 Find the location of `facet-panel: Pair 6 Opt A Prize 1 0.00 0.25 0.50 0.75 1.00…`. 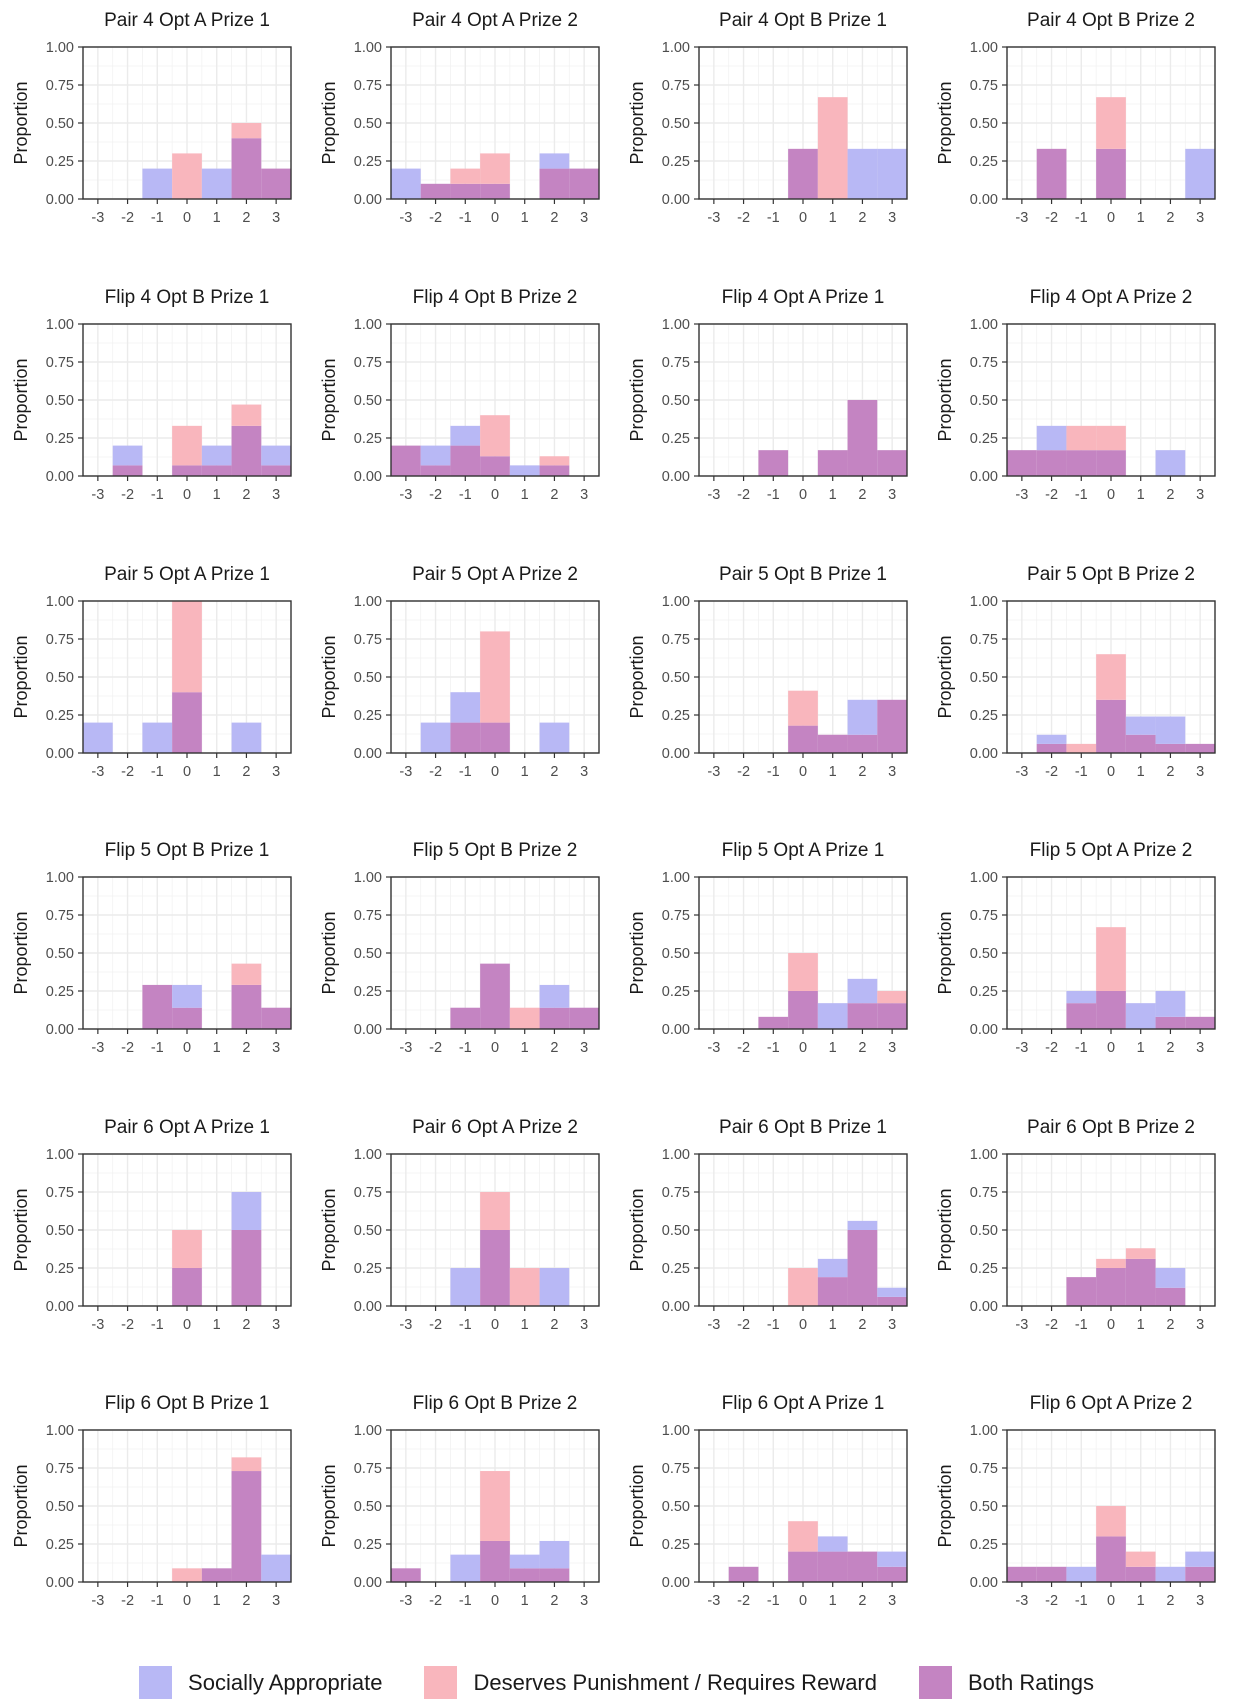

facet-panel: Pair 6 Opt A Prize 1 0.00 0.25 0.50 0.75 1.00… is located at coordinates (154, 1245).